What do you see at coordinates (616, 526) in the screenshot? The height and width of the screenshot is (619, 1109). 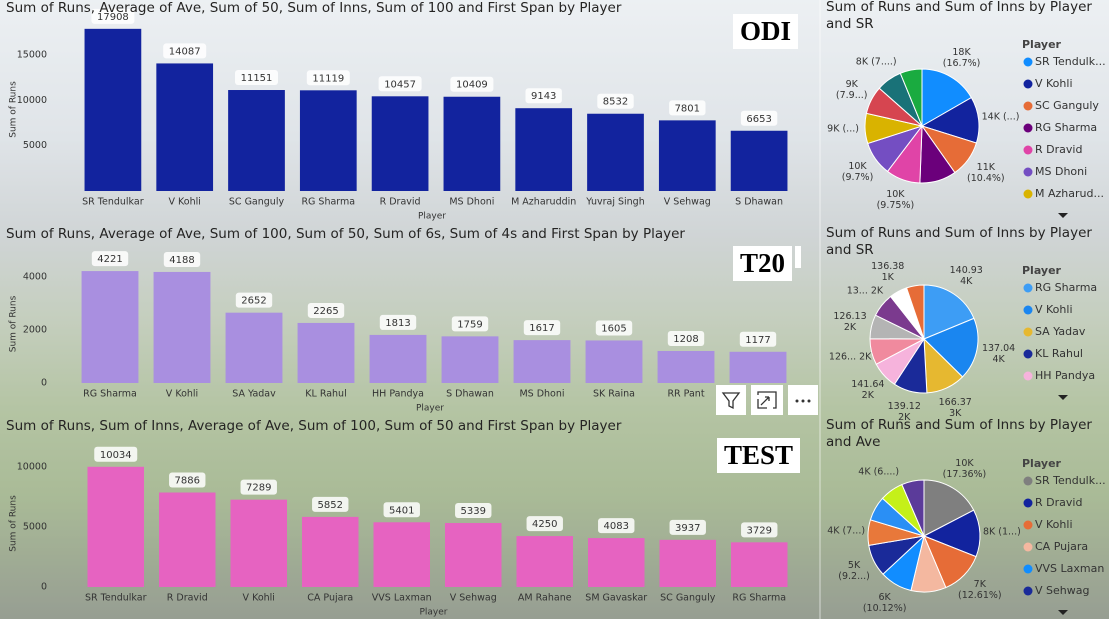 I see `data-label: 4083` at bounding box center [616, 526].